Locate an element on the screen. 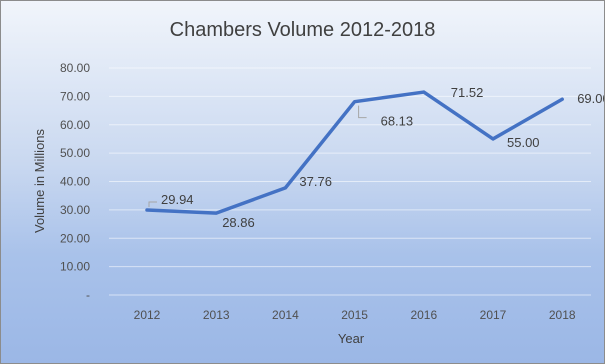 Image resolution: width=605 pixels, height=364 pixels. x-axis: 2012 2013 2014 2015 2016 2017 2018 is located at coordinates (355, 315).